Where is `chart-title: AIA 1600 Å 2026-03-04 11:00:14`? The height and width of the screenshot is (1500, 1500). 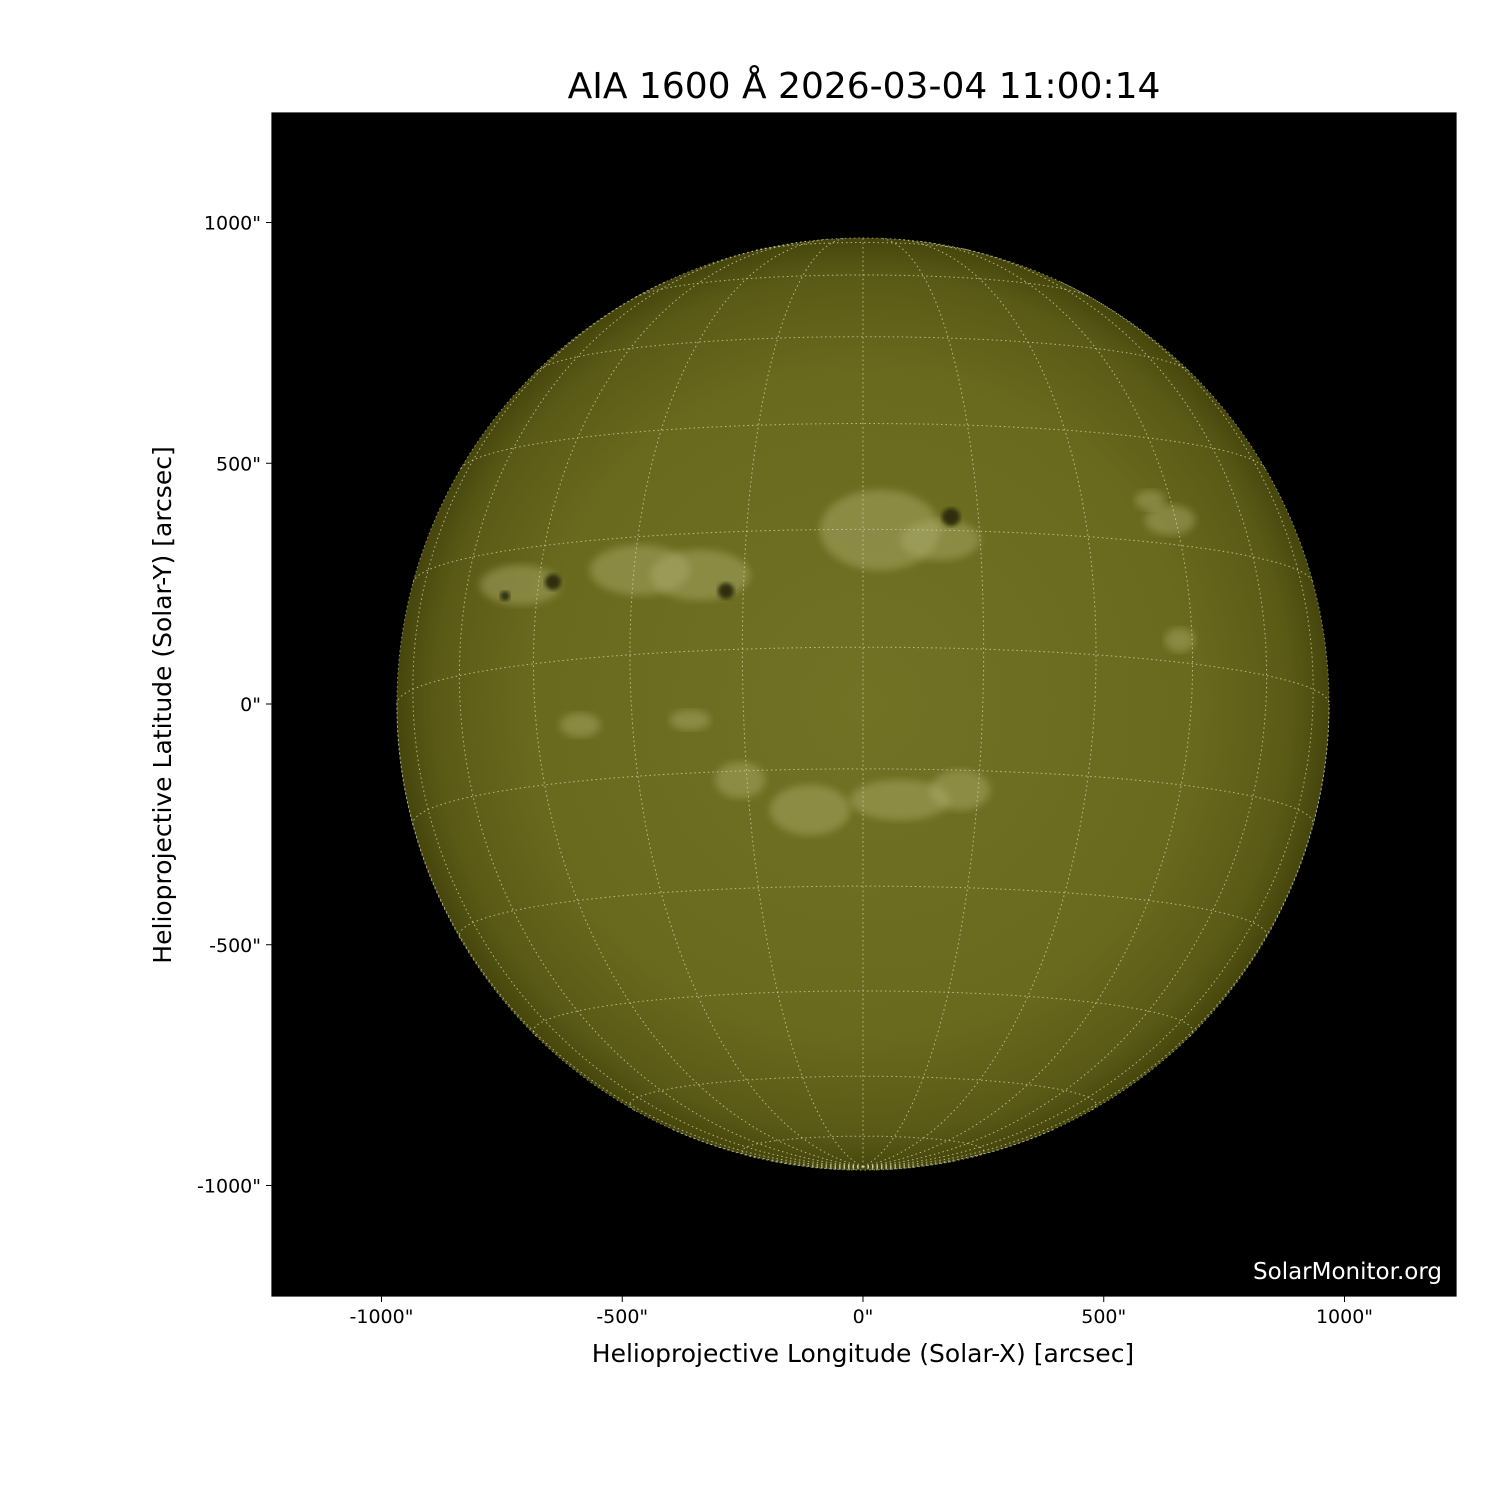
chart-title: AIA 1600 Å 2026-03-04 11:00:14 is located at coordinates (864, 86).